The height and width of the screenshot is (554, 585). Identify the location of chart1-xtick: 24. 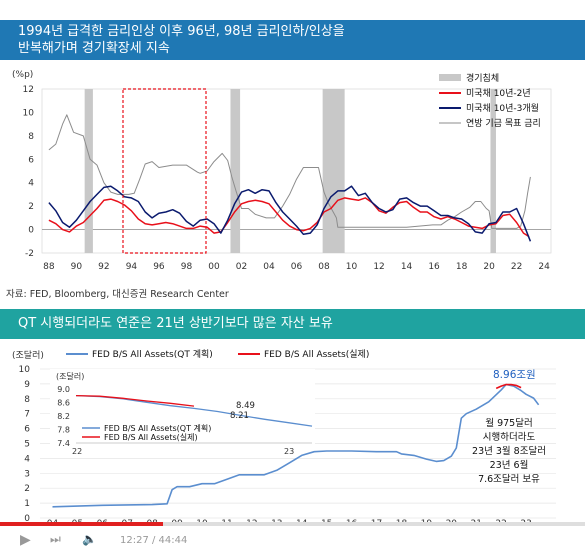
(544, 267).